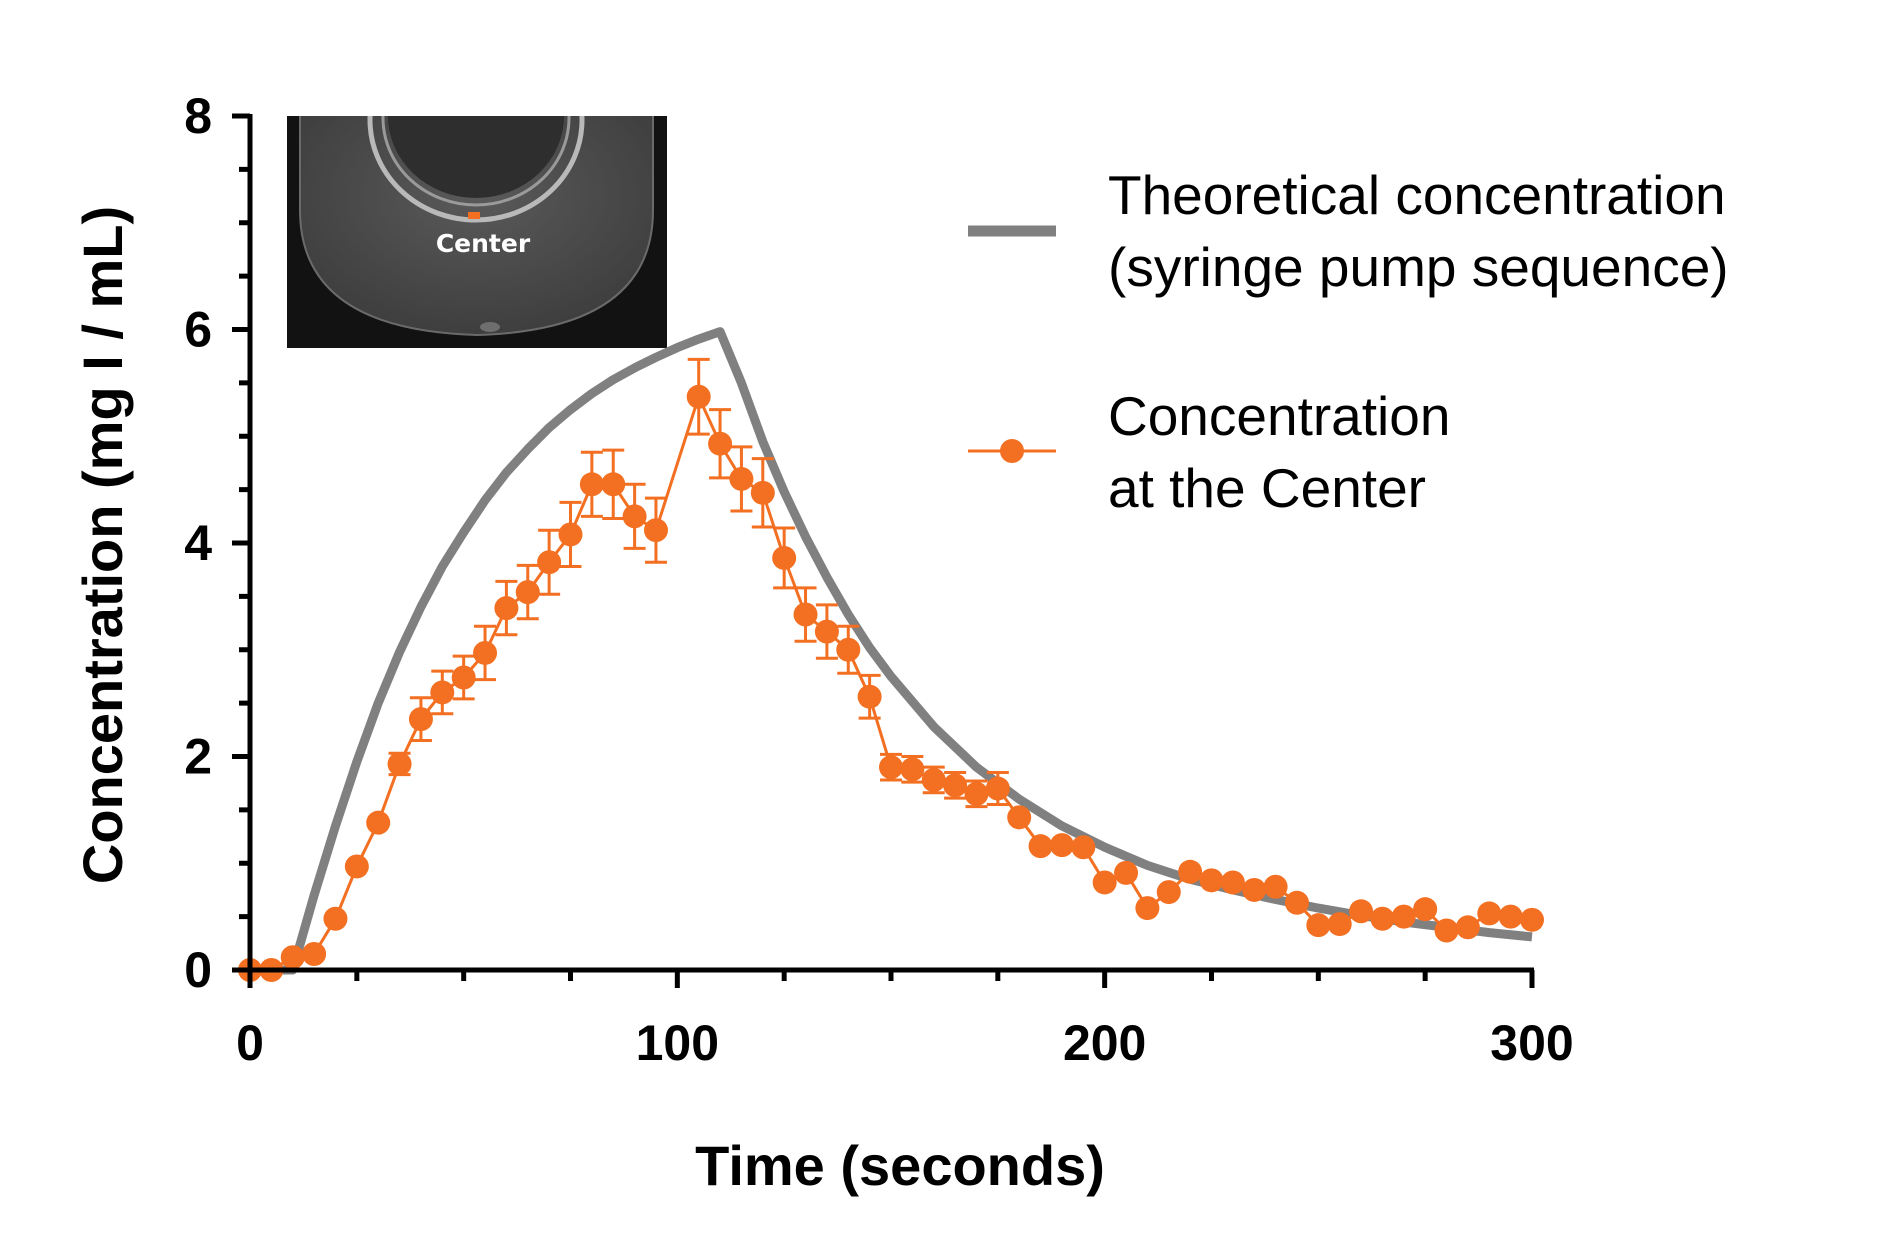  I want to click on legend-swatch-center-marker, so click(1012, 451).